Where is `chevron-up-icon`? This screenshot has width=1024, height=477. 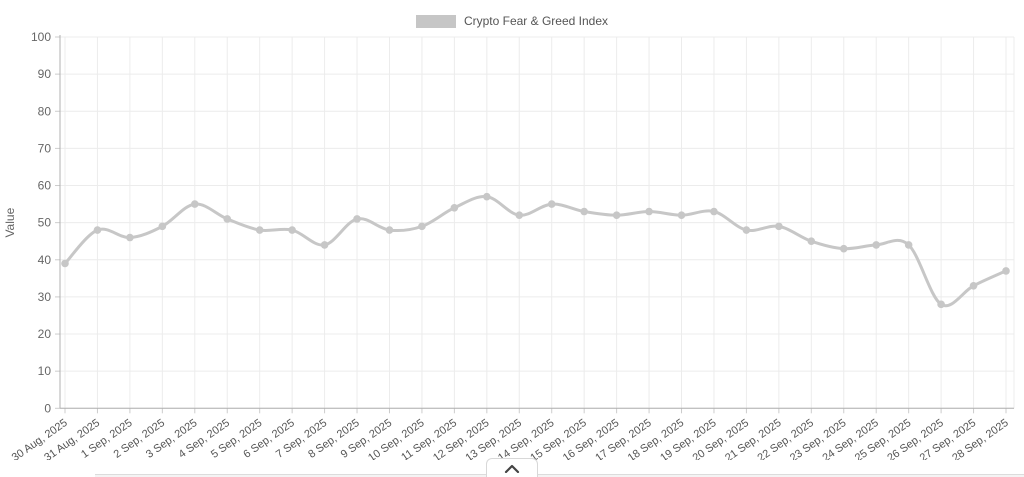 chevron-up-icon is located at coordinates (512, 468).